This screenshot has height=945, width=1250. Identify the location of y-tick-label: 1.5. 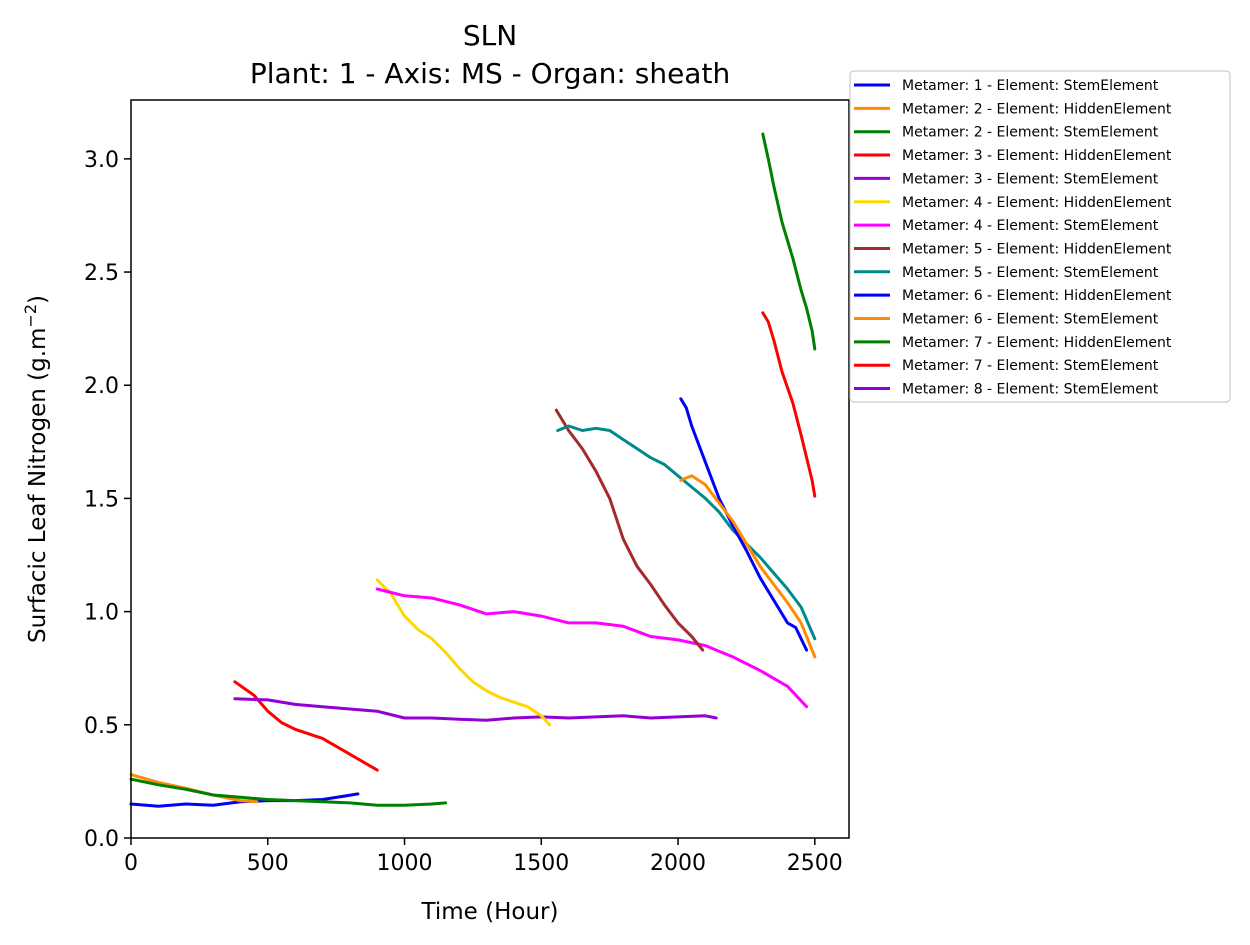
(101, 499).